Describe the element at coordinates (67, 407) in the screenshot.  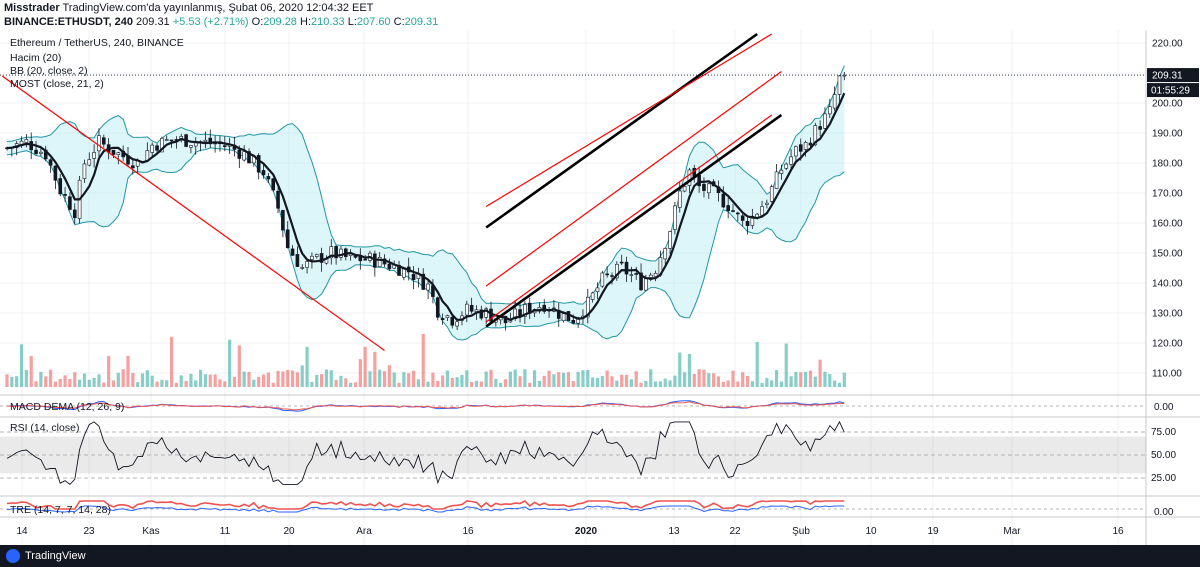
I see `macd-label: MACD DEMA (12, 26, 9)` at that location.